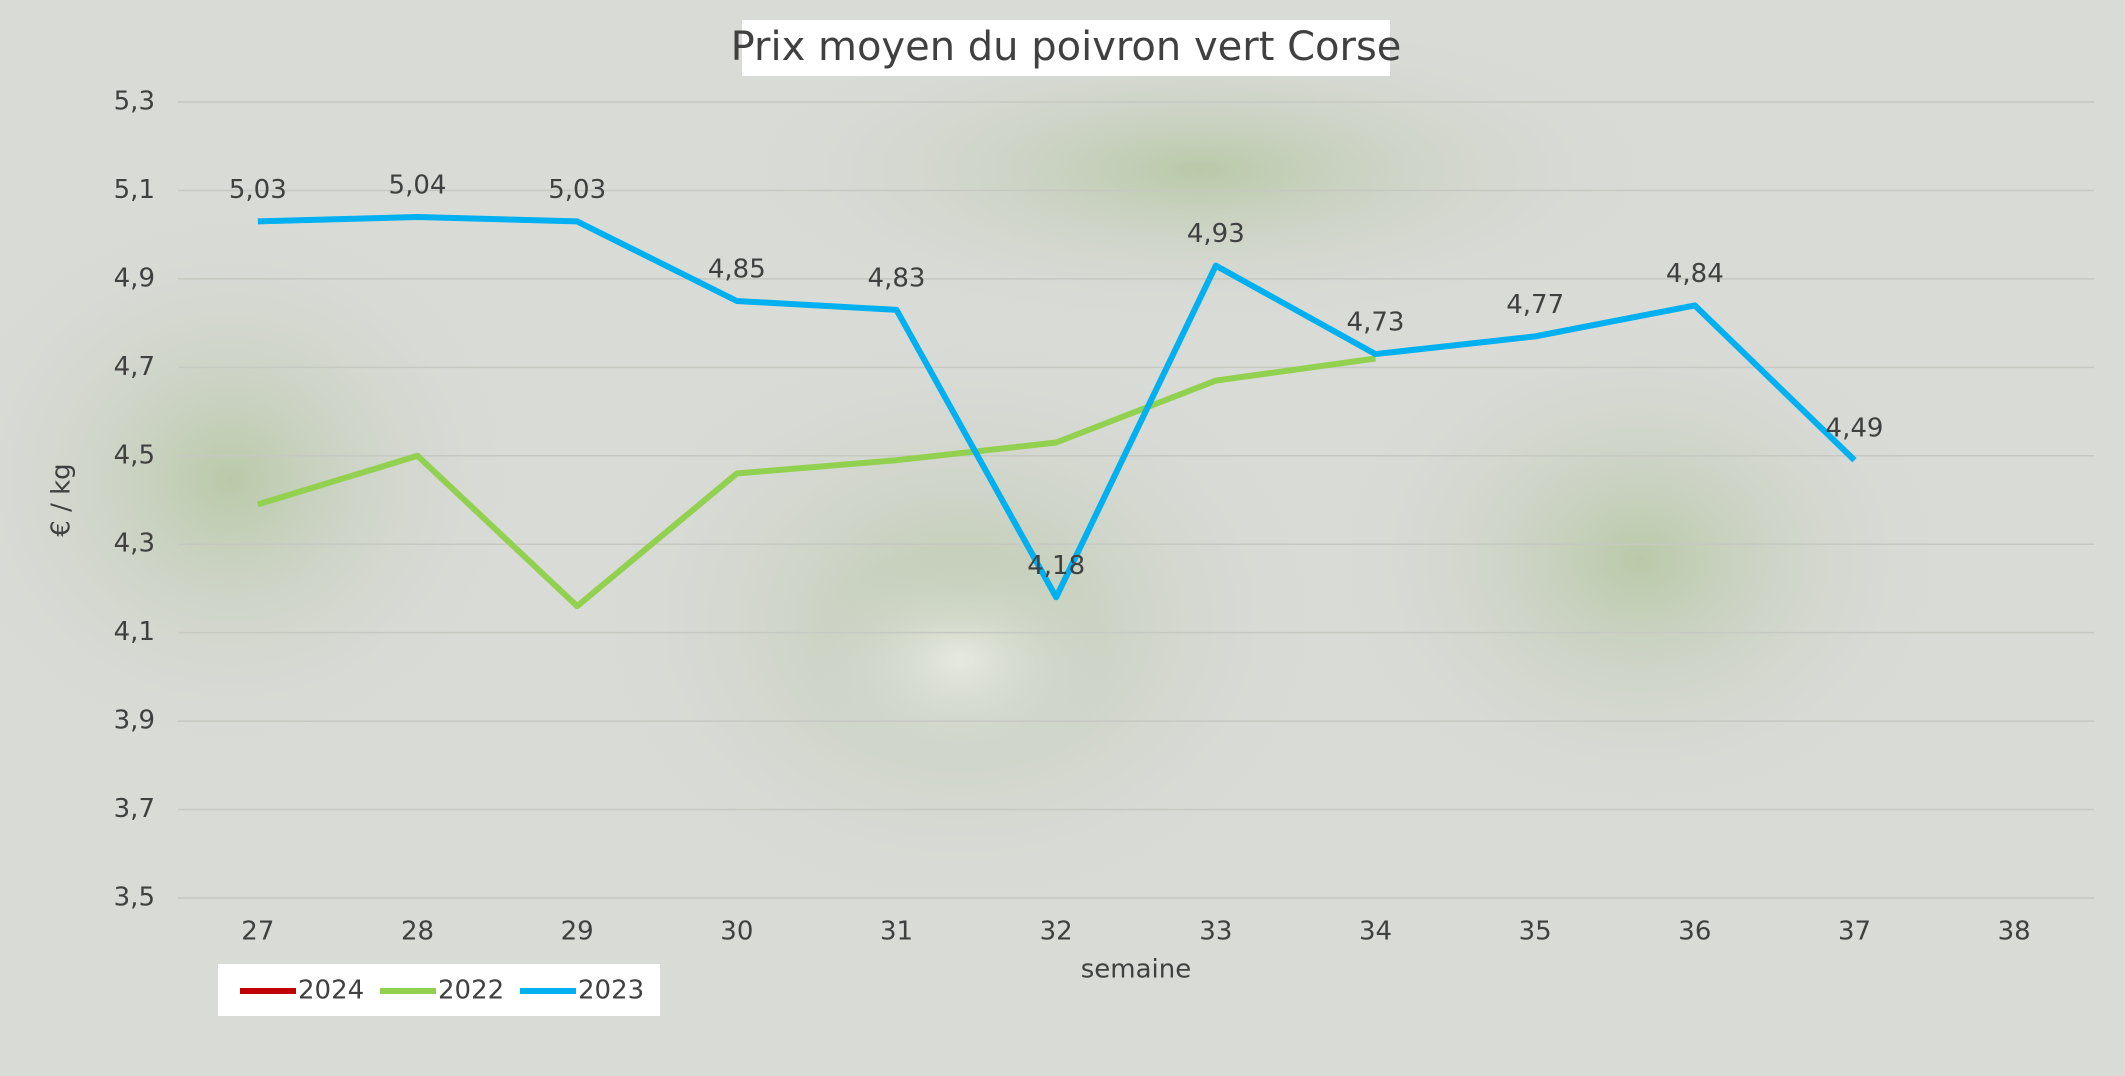 The height and width of the screenshot is (1076, 2125). What do you see at coordinates (1136, 970) in the screenshot?
I see `x-axis-title: semaine` at bounding box center [1136, 970].